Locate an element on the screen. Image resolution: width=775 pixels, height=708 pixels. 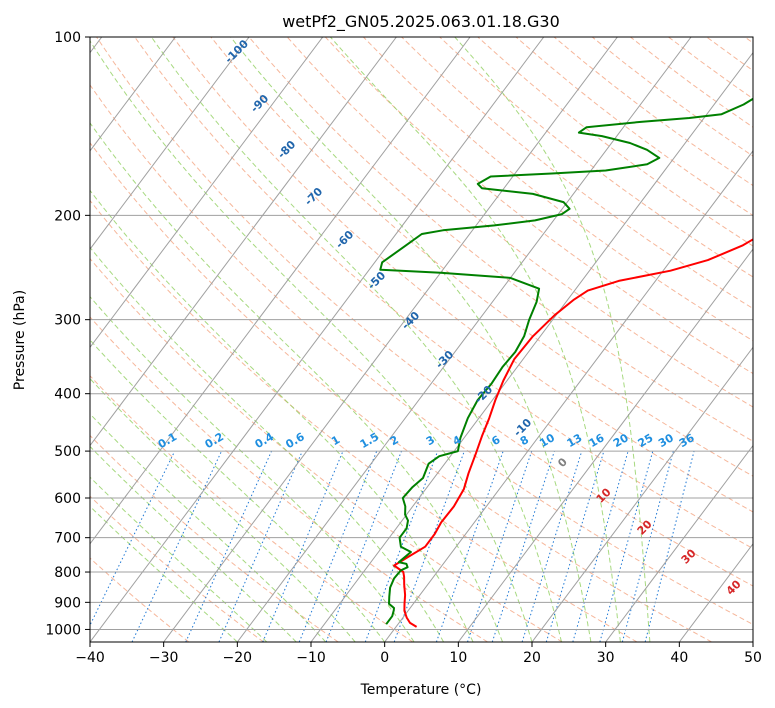
y-tick-label: 200 is located at coordinates (67, 216).